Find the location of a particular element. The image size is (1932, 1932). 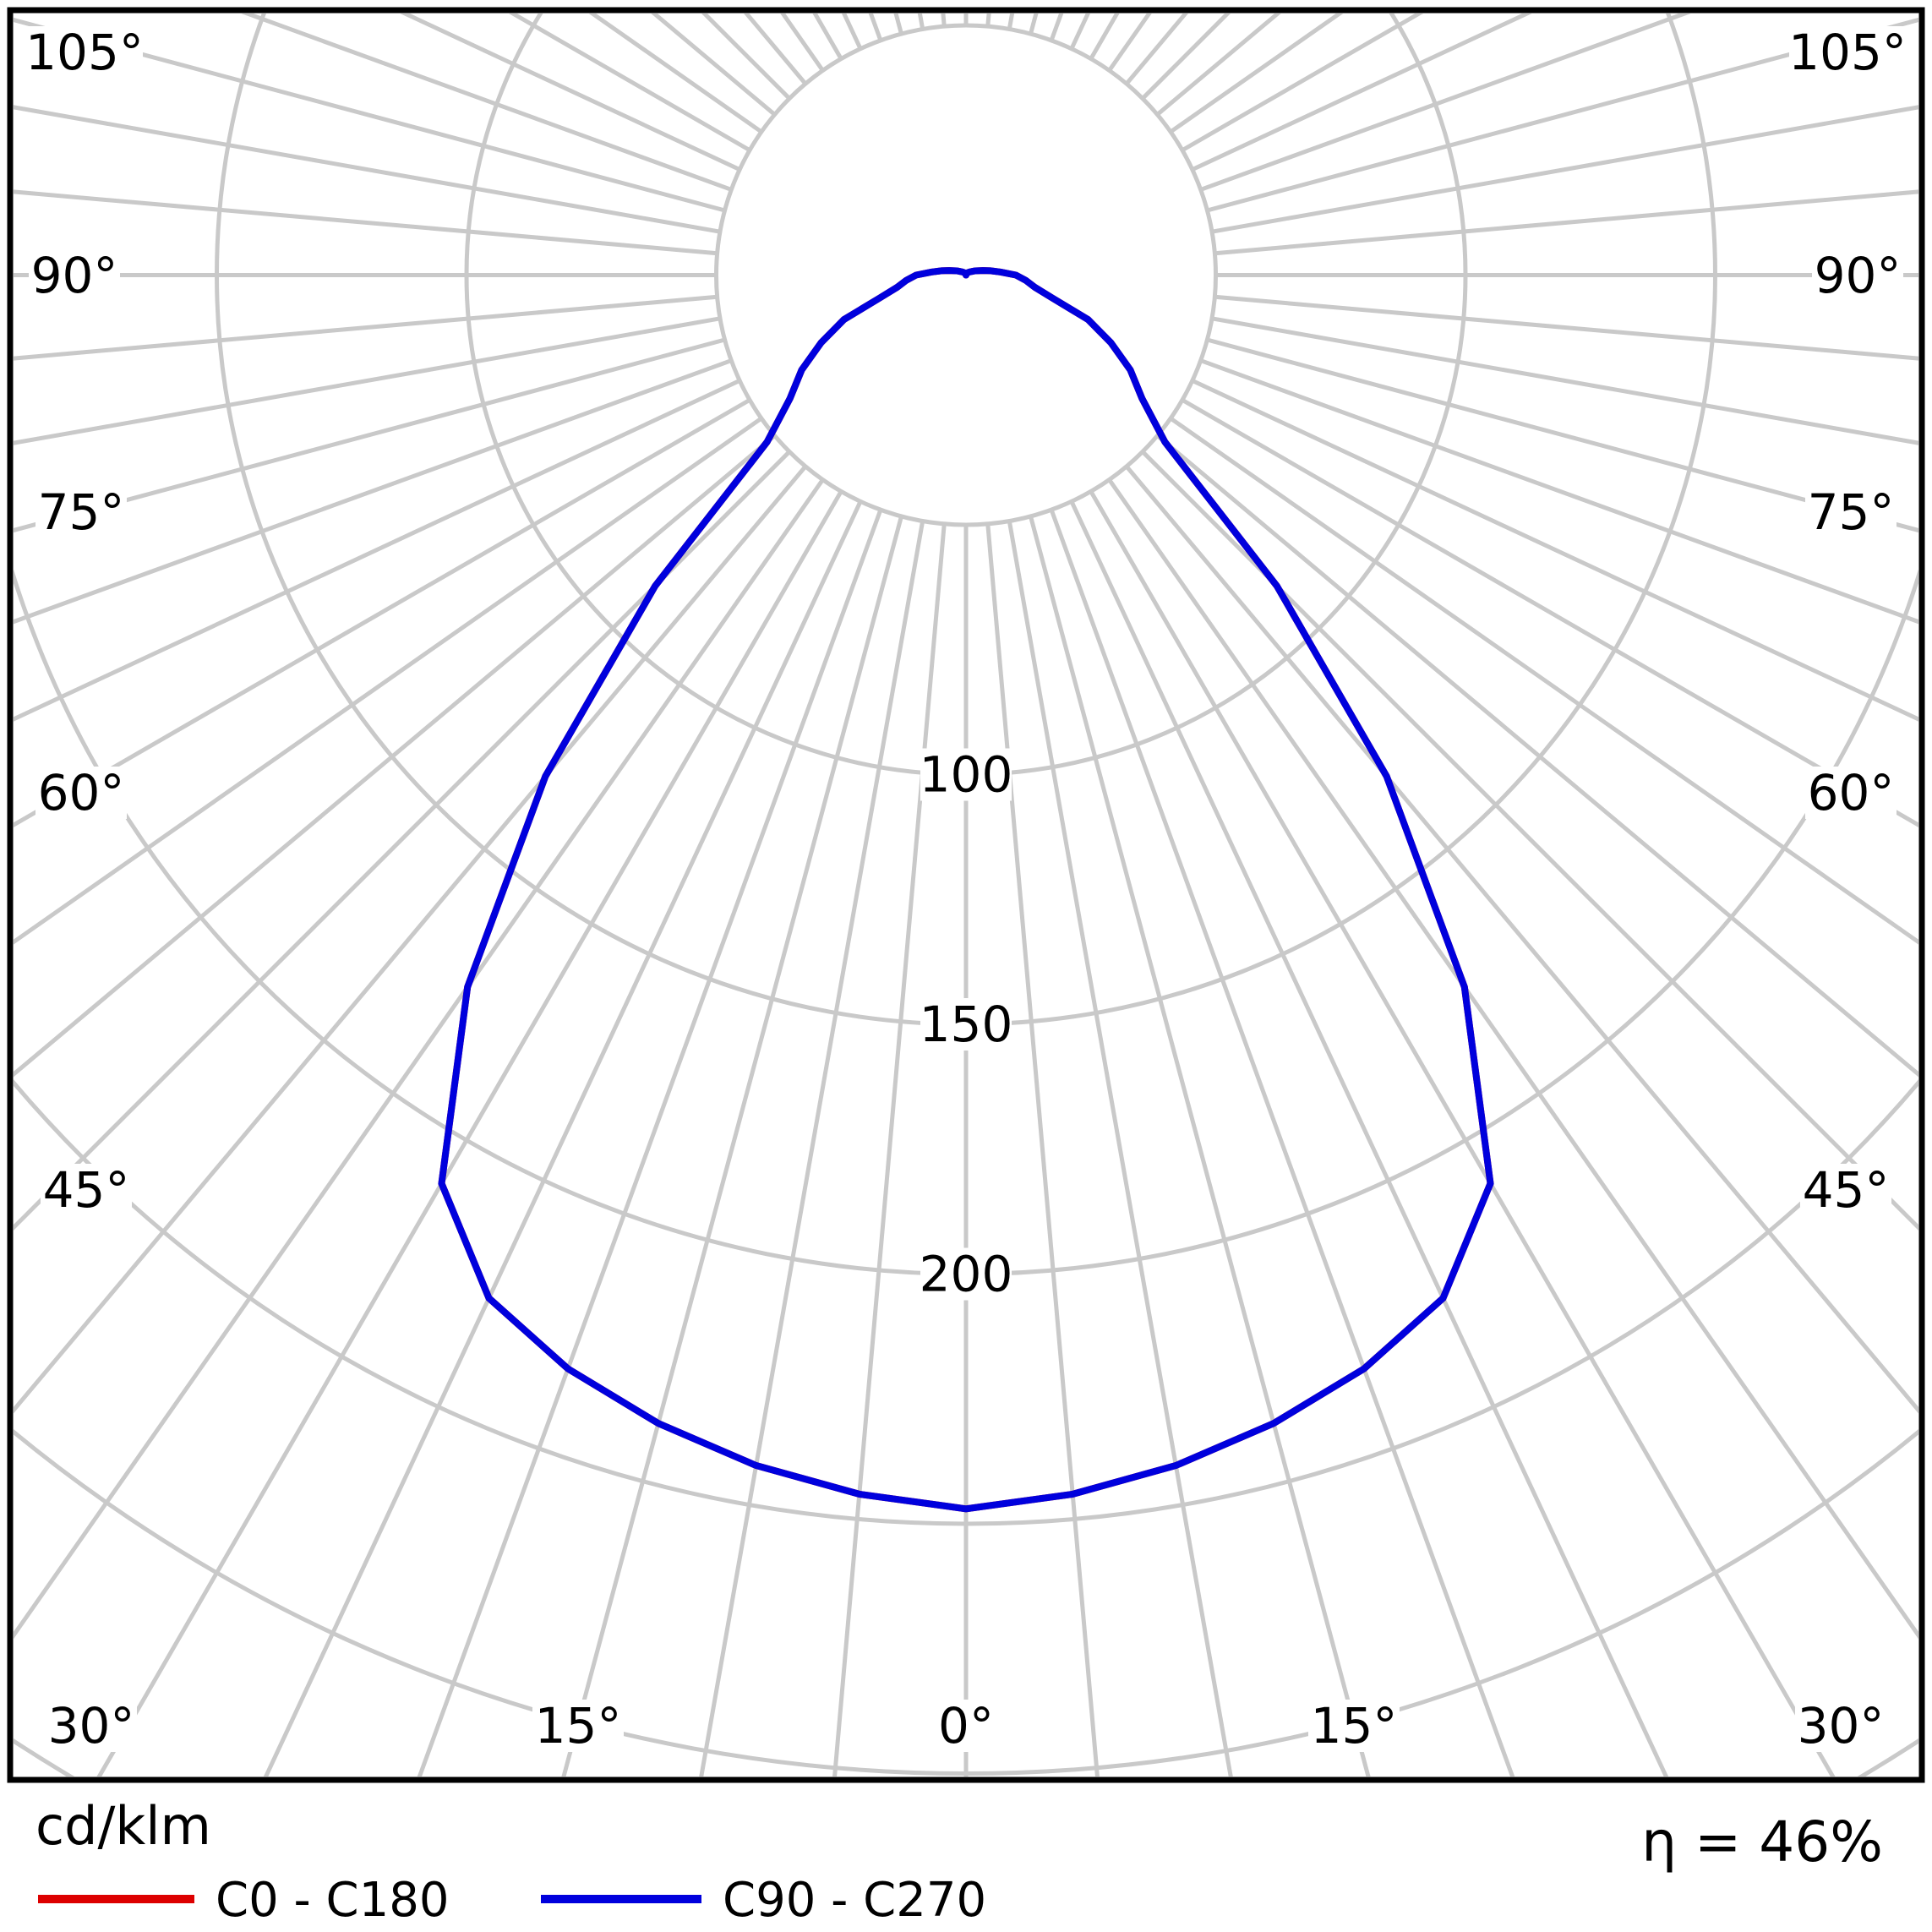

angle-label-right-45: 45° is located at coordinates (1846, 1190).